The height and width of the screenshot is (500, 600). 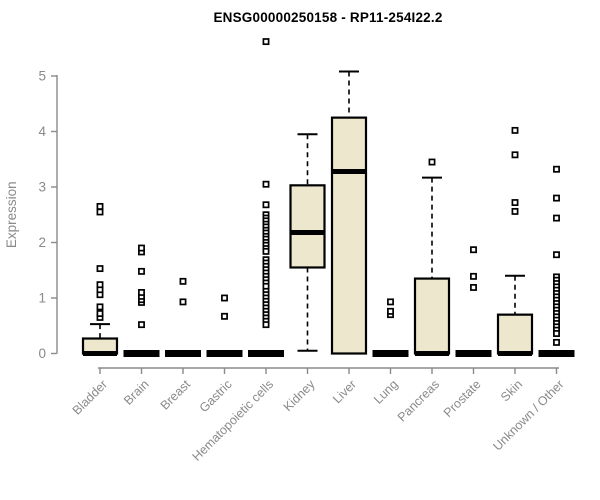 What do you see at coordinates (216, 396) in the screenshot?
I see `x-tick-label-gastric: Gastric` at bounding box center [216, 396].